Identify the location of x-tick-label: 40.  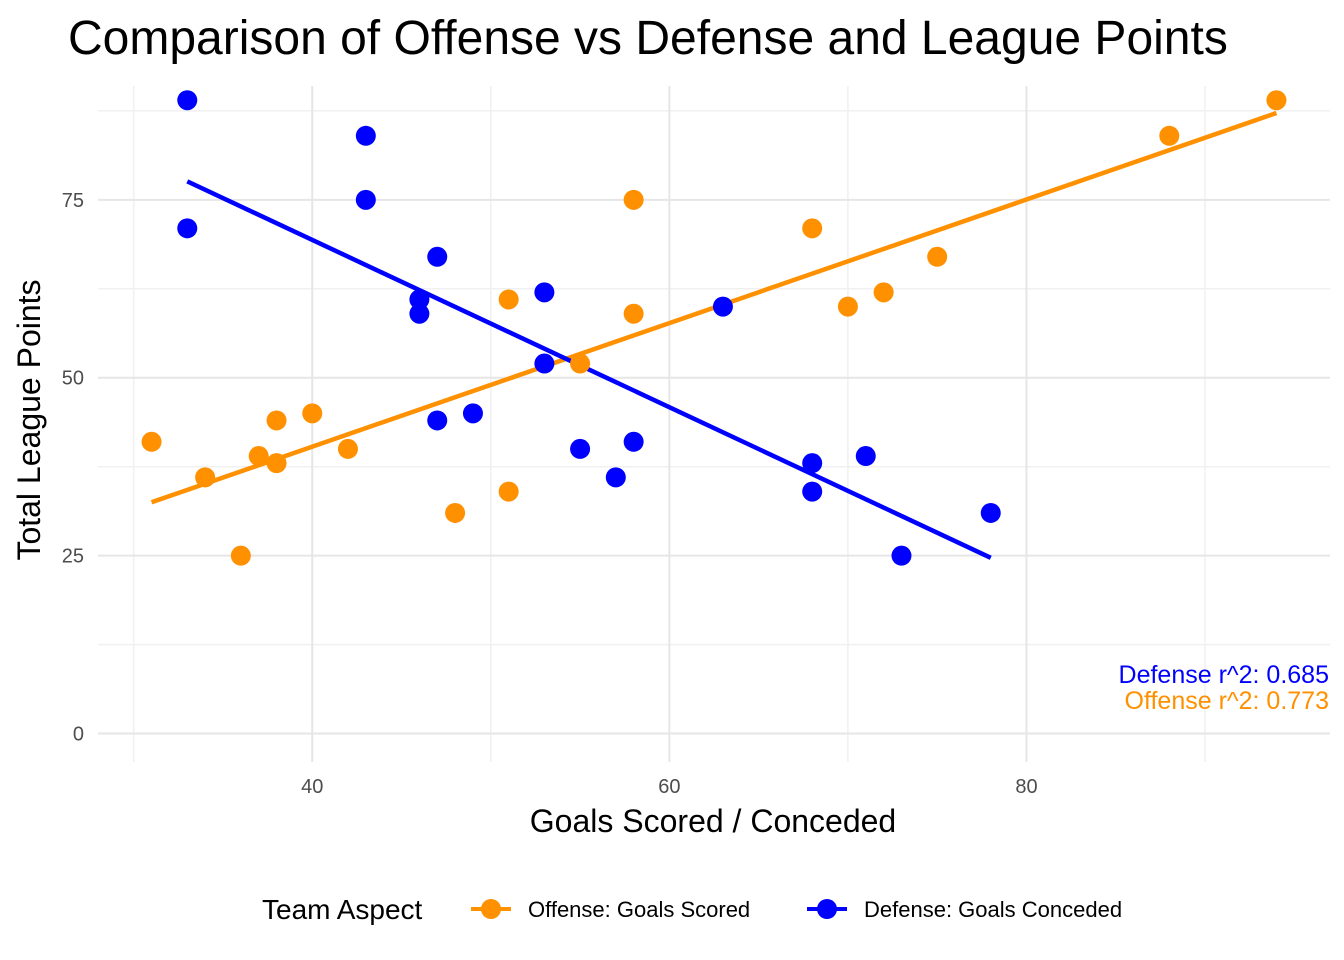
(312, 787).